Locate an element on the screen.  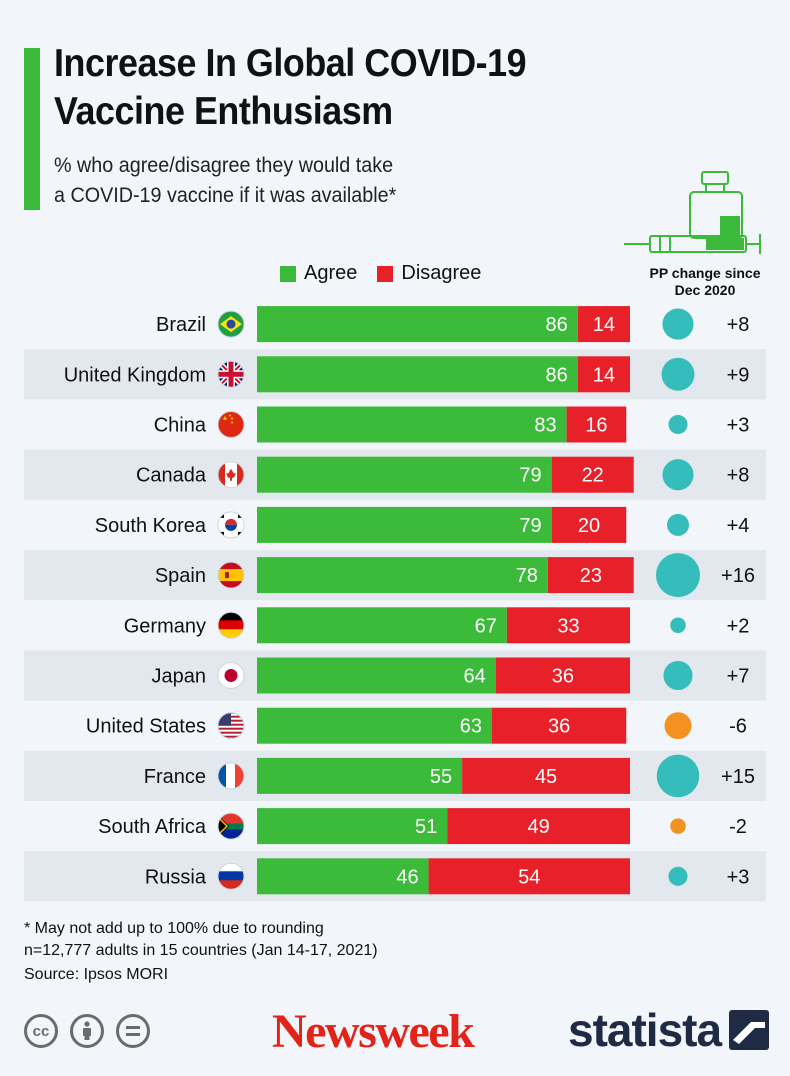
pp-value-russia: +3 is located at coordinates (738, 877).